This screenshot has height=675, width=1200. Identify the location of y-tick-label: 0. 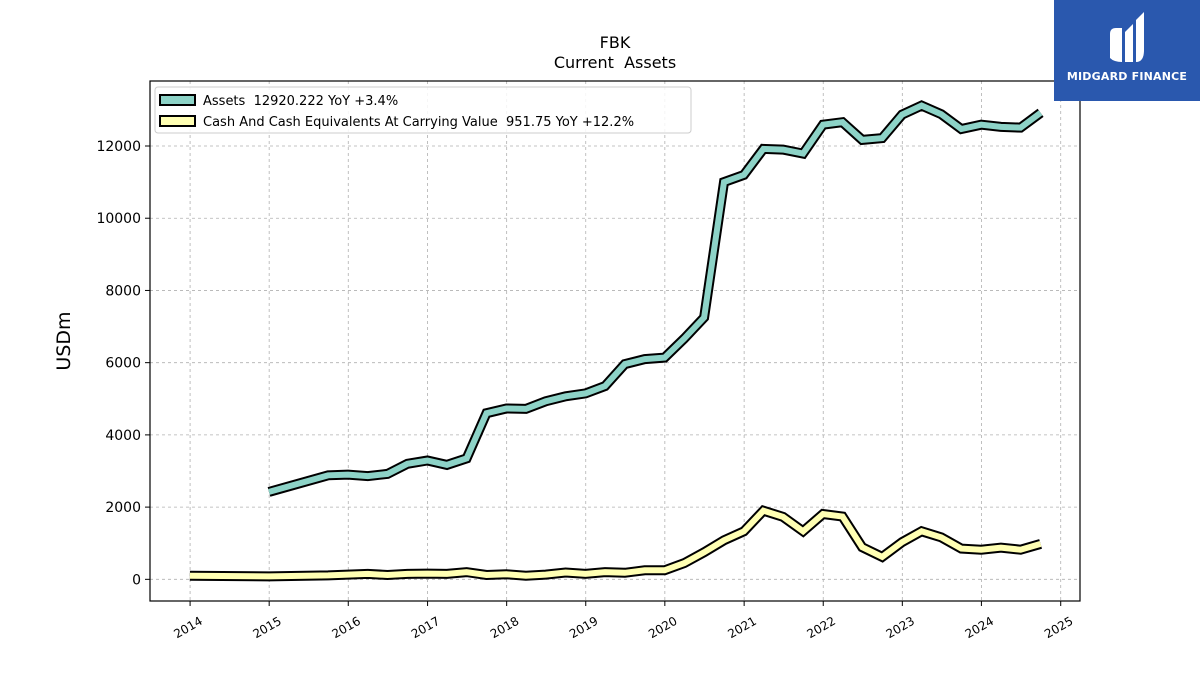
(136, 580).